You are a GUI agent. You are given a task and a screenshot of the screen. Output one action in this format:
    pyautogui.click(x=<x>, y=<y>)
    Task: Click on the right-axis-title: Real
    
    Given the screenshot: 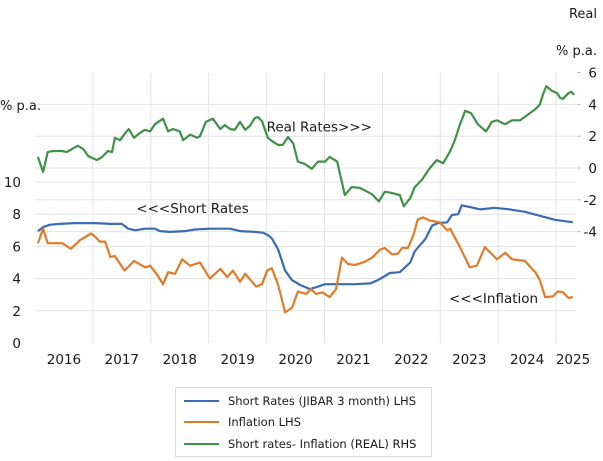 What is the action you would take?
    pyautogui.click(x=583, y=14)
    